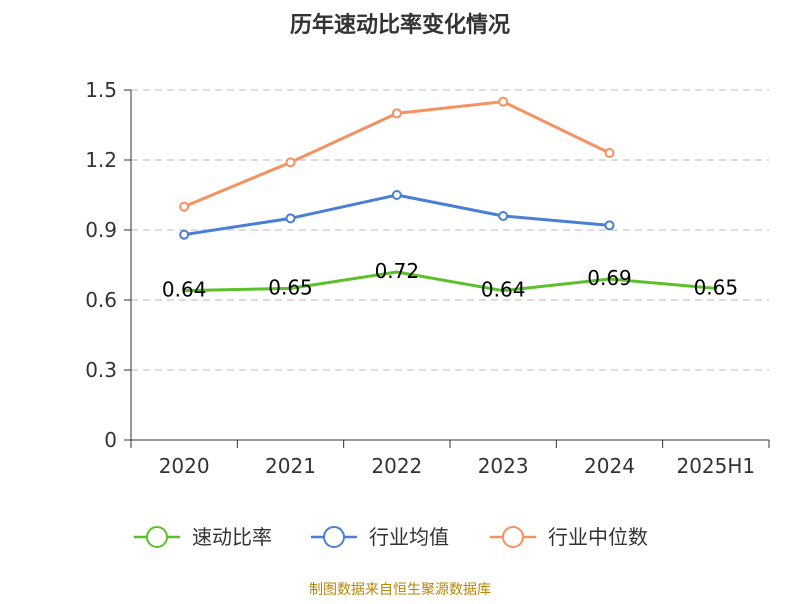 This screenshot has height=604, width=800. I want to click on legend-item-0: 速动比率, so click(203, 537).